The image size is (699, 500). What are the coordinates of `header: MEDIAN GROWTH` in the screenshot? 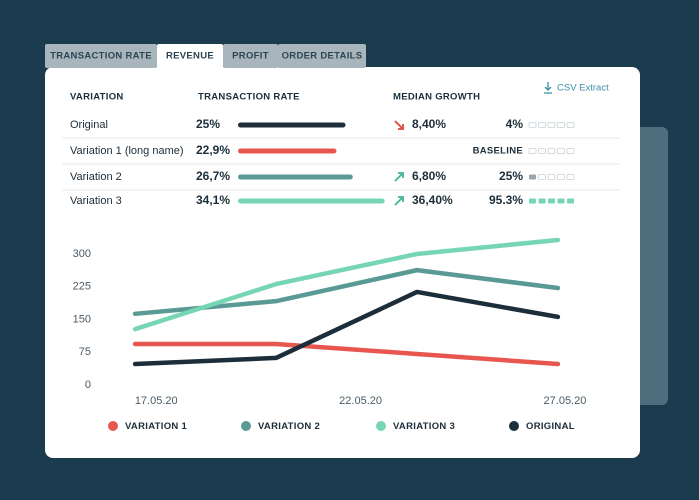 It's located at (436, 97).